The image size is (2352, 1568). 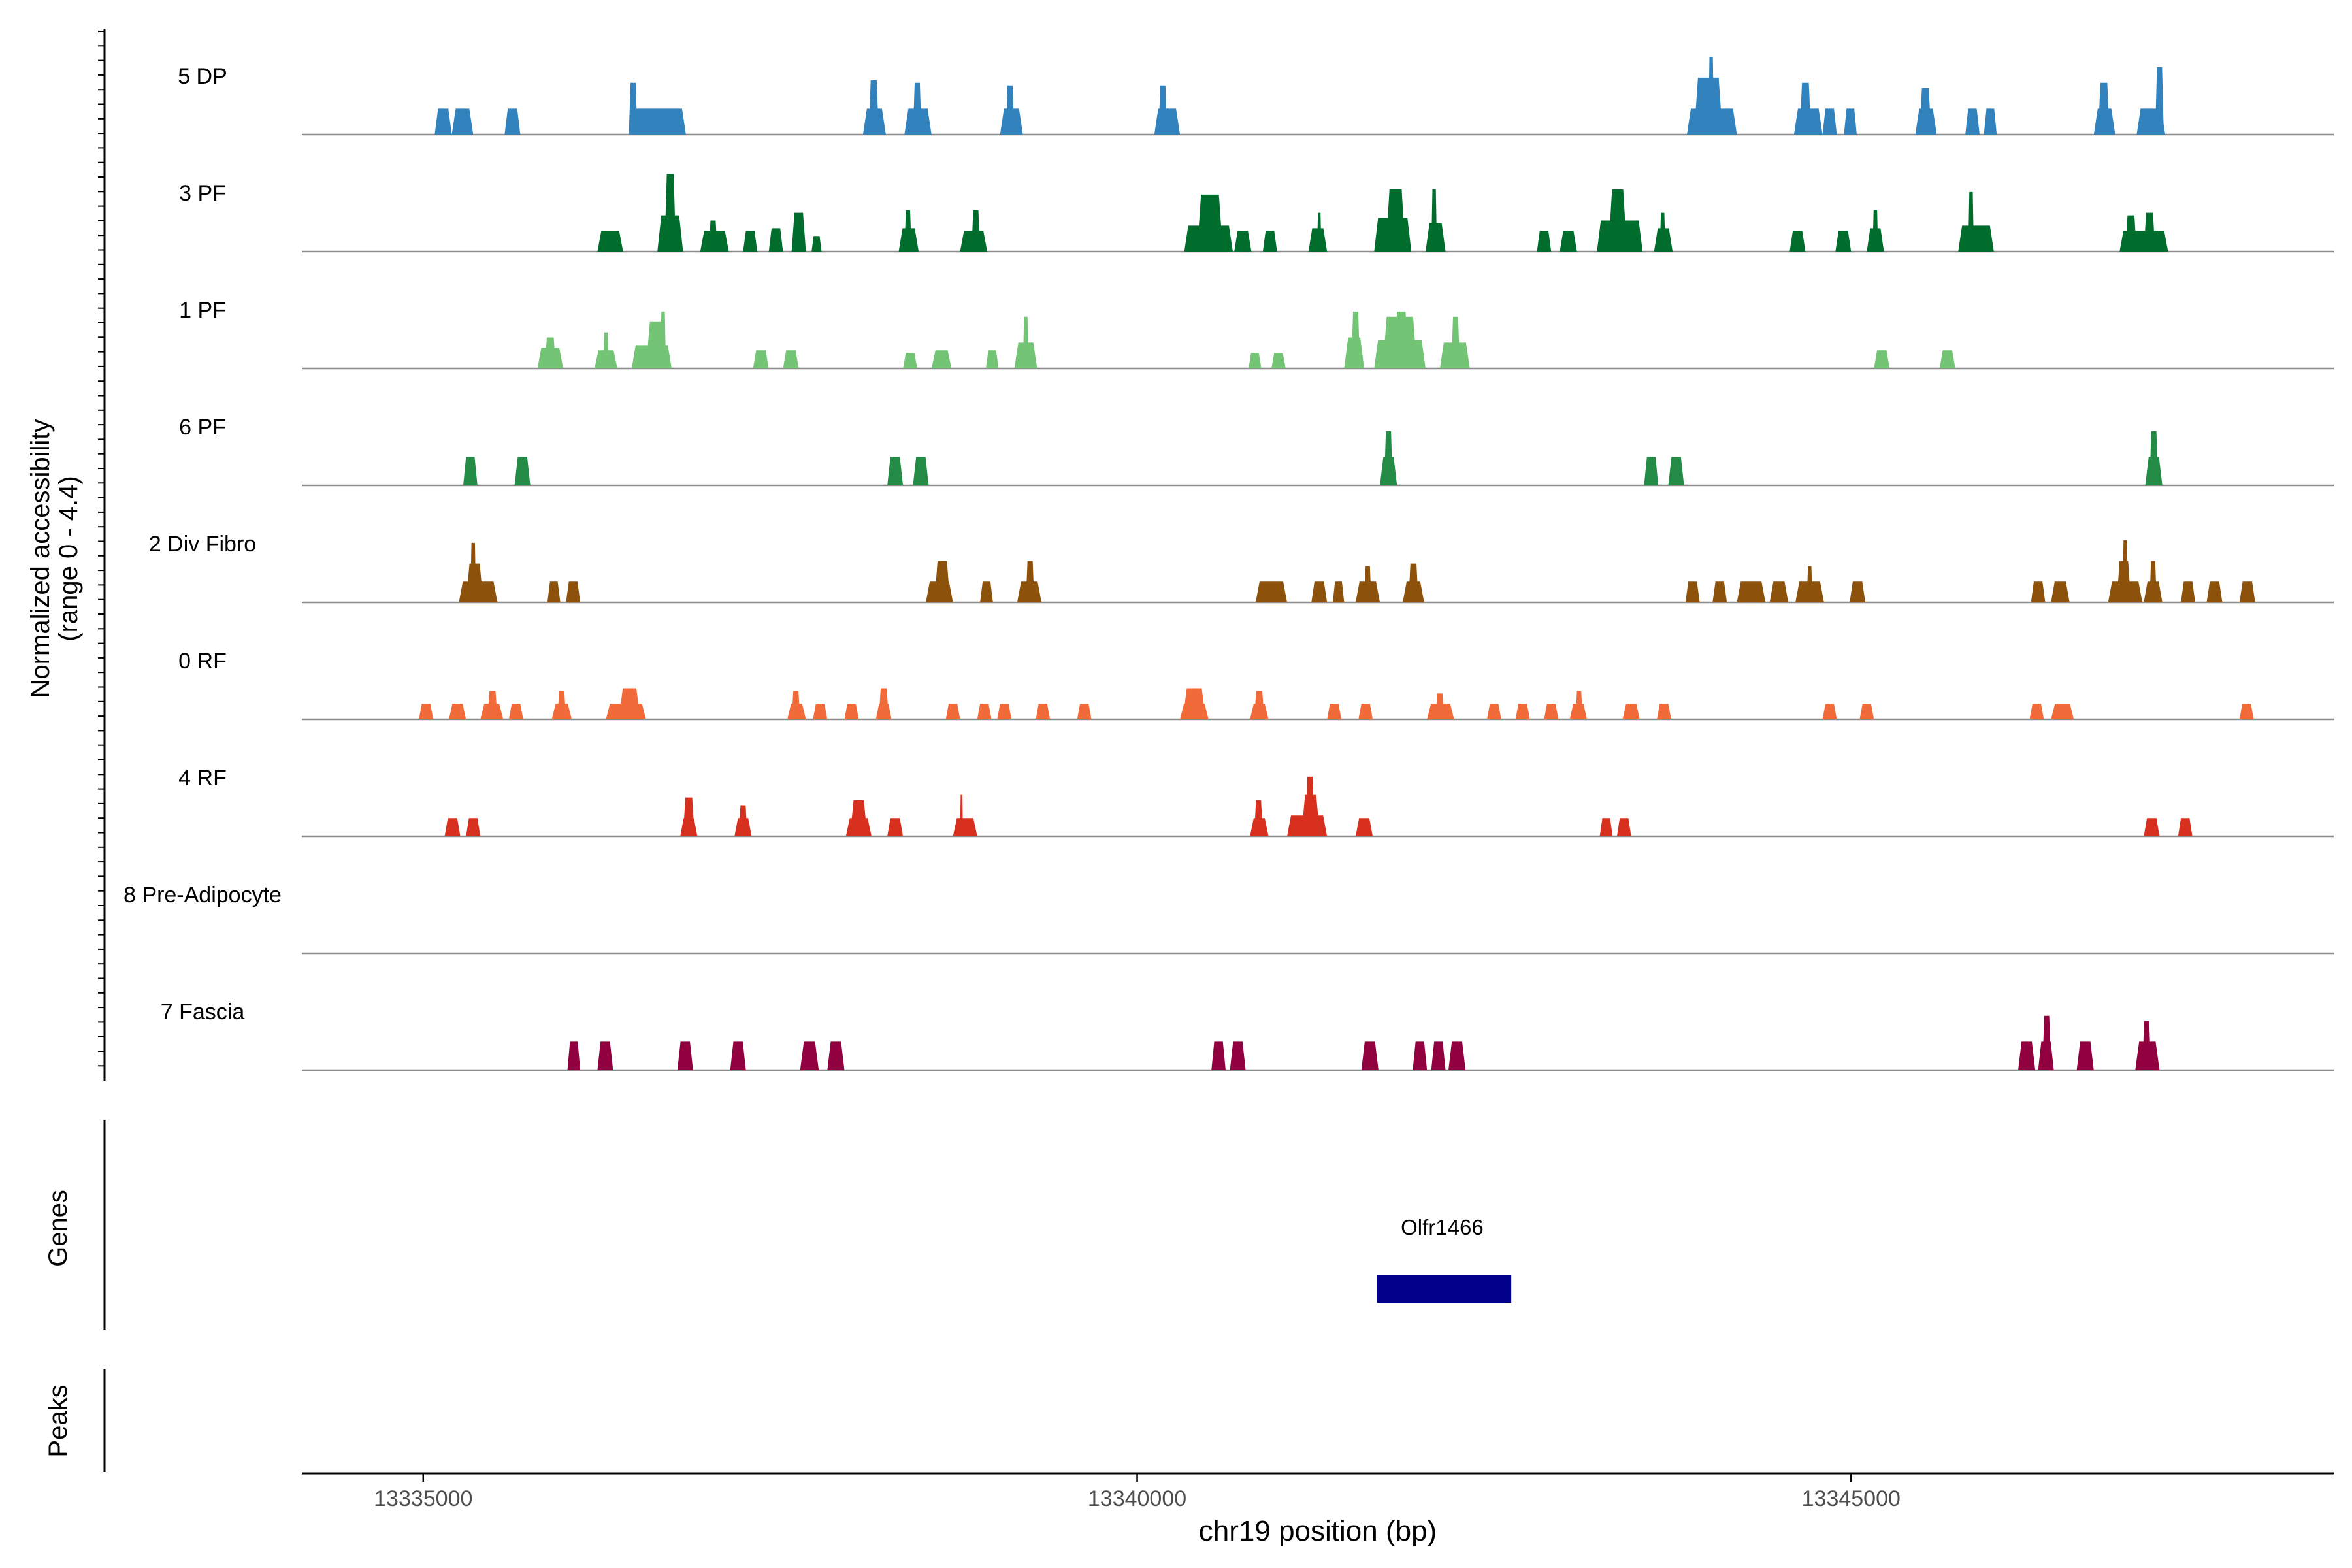 I want to click on x-tick-label: 13345000, so click(x=1851, y=1498).